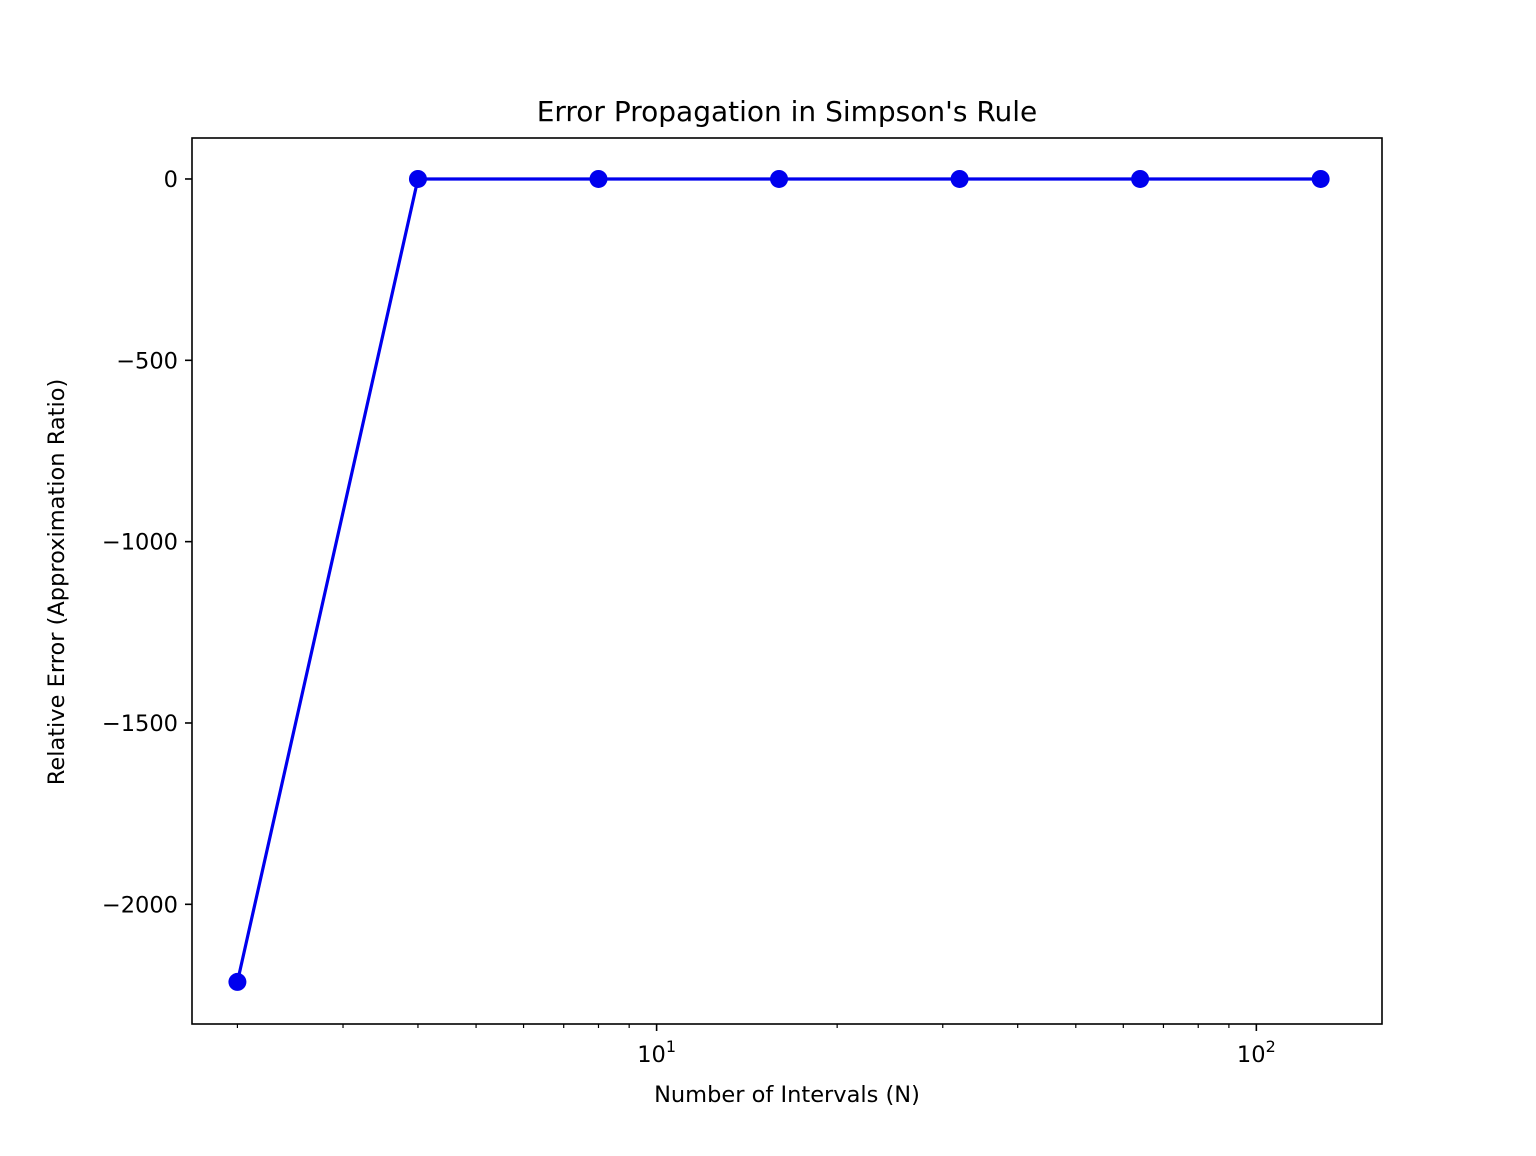 This screenshot has height=1156, width=1536. Describe the element at coordinates (787, 111) in the screenshot. I see `chart-title: Error Propagation in Simpson's Rule` at that location.